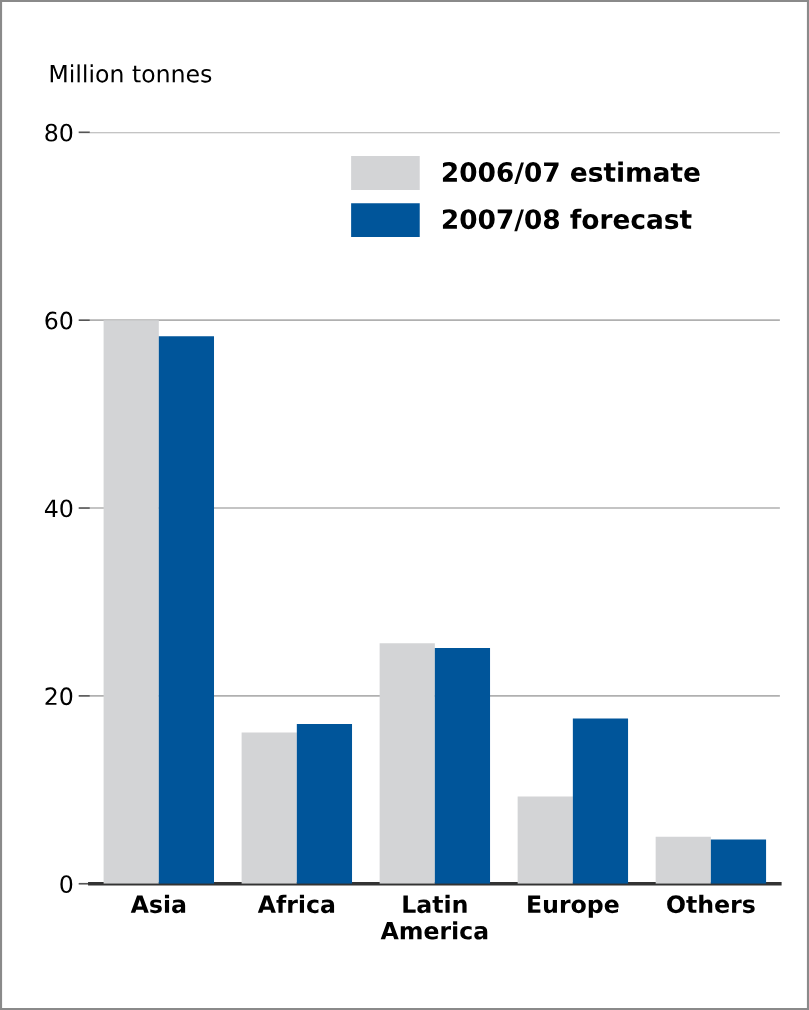 The height and width of the screenshot is (1010, 809). What do you see at coordinates (567, 220) in the screenshot?
I see `legend-label: 2007/08 forecast` at bounding box center [567, 220].